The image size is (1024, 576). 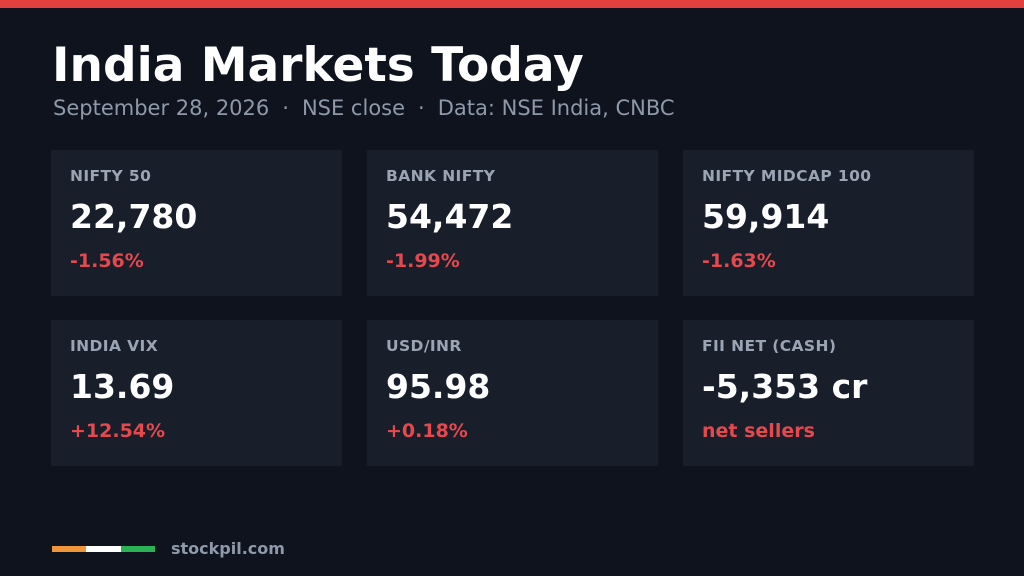 What do you see at coordinates (423, 261) in the screenshot?
I see `card-change: -1.99%` at bounding box center [423, 261].